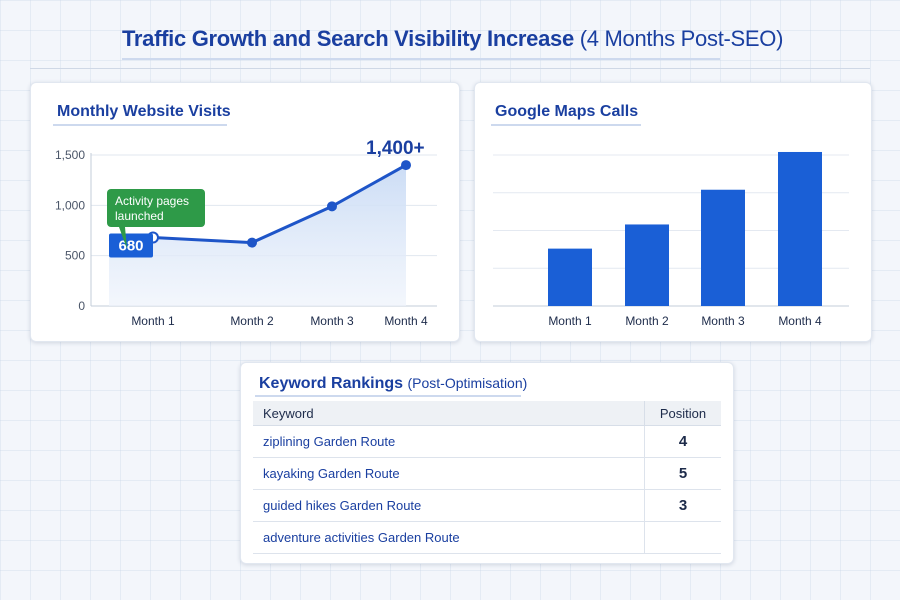  I want to click on table-row: ziplining Garden Route 4, so click(487, 441).